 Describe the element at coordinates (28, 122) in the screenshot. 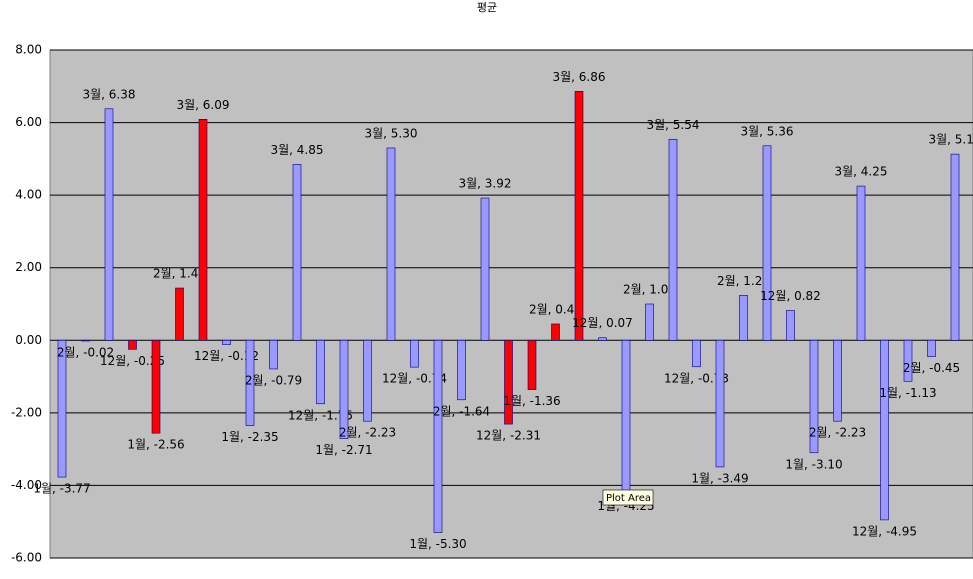

I see `y-tick-label: 6.00` at that location.